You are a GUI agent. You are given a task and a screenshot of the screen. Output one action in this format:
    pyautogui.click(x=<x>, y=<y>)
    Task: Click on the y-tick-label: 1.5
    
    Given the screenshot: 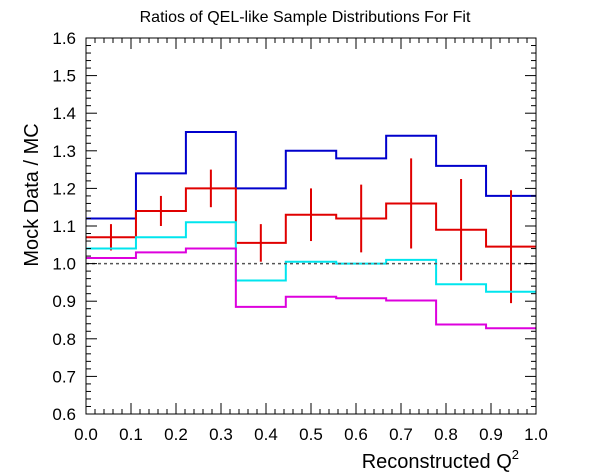 What is the action you would take?
    pyautogui.click(x=64, y=76)
    